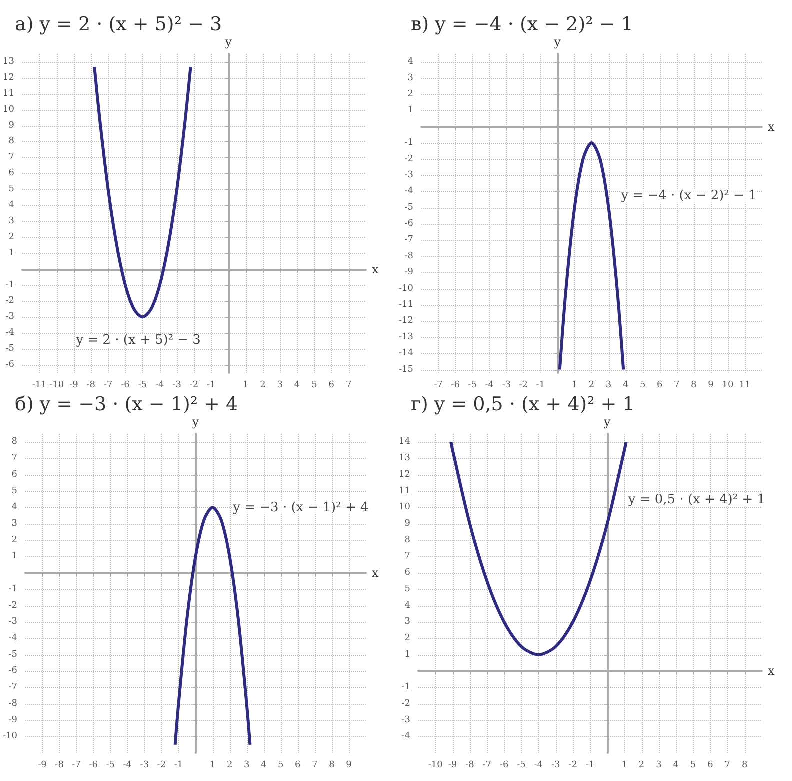  Describe the element at coordinates (405, 507) in the screenshot. I see `y-tick-label: 10` at that location.